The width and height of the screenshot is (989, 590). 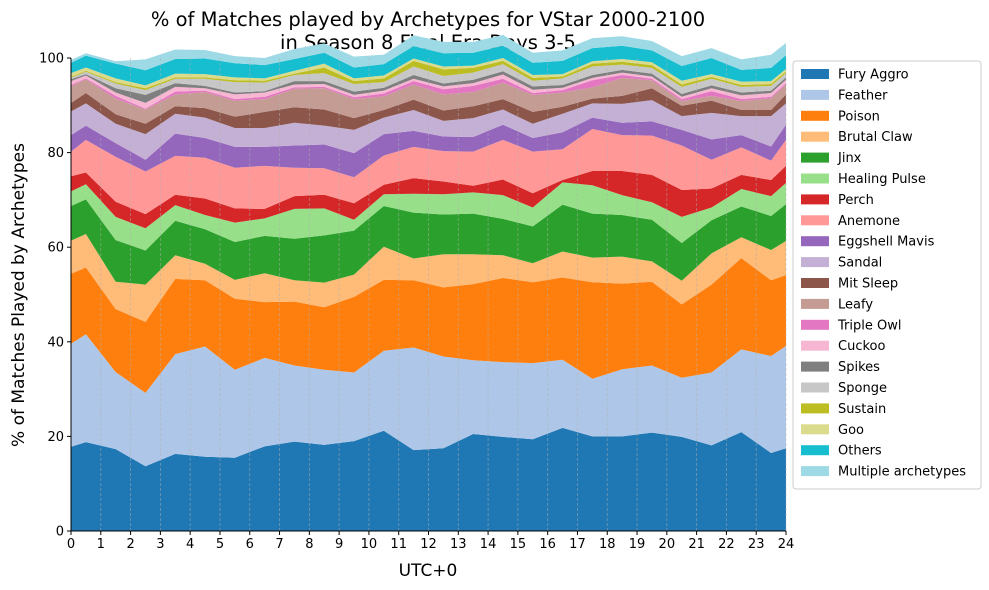 What do you see at coordinates (815, 136) in the screenshot?
I see `legend-swatch-brutal-claw` at bounding box center [815, 136].